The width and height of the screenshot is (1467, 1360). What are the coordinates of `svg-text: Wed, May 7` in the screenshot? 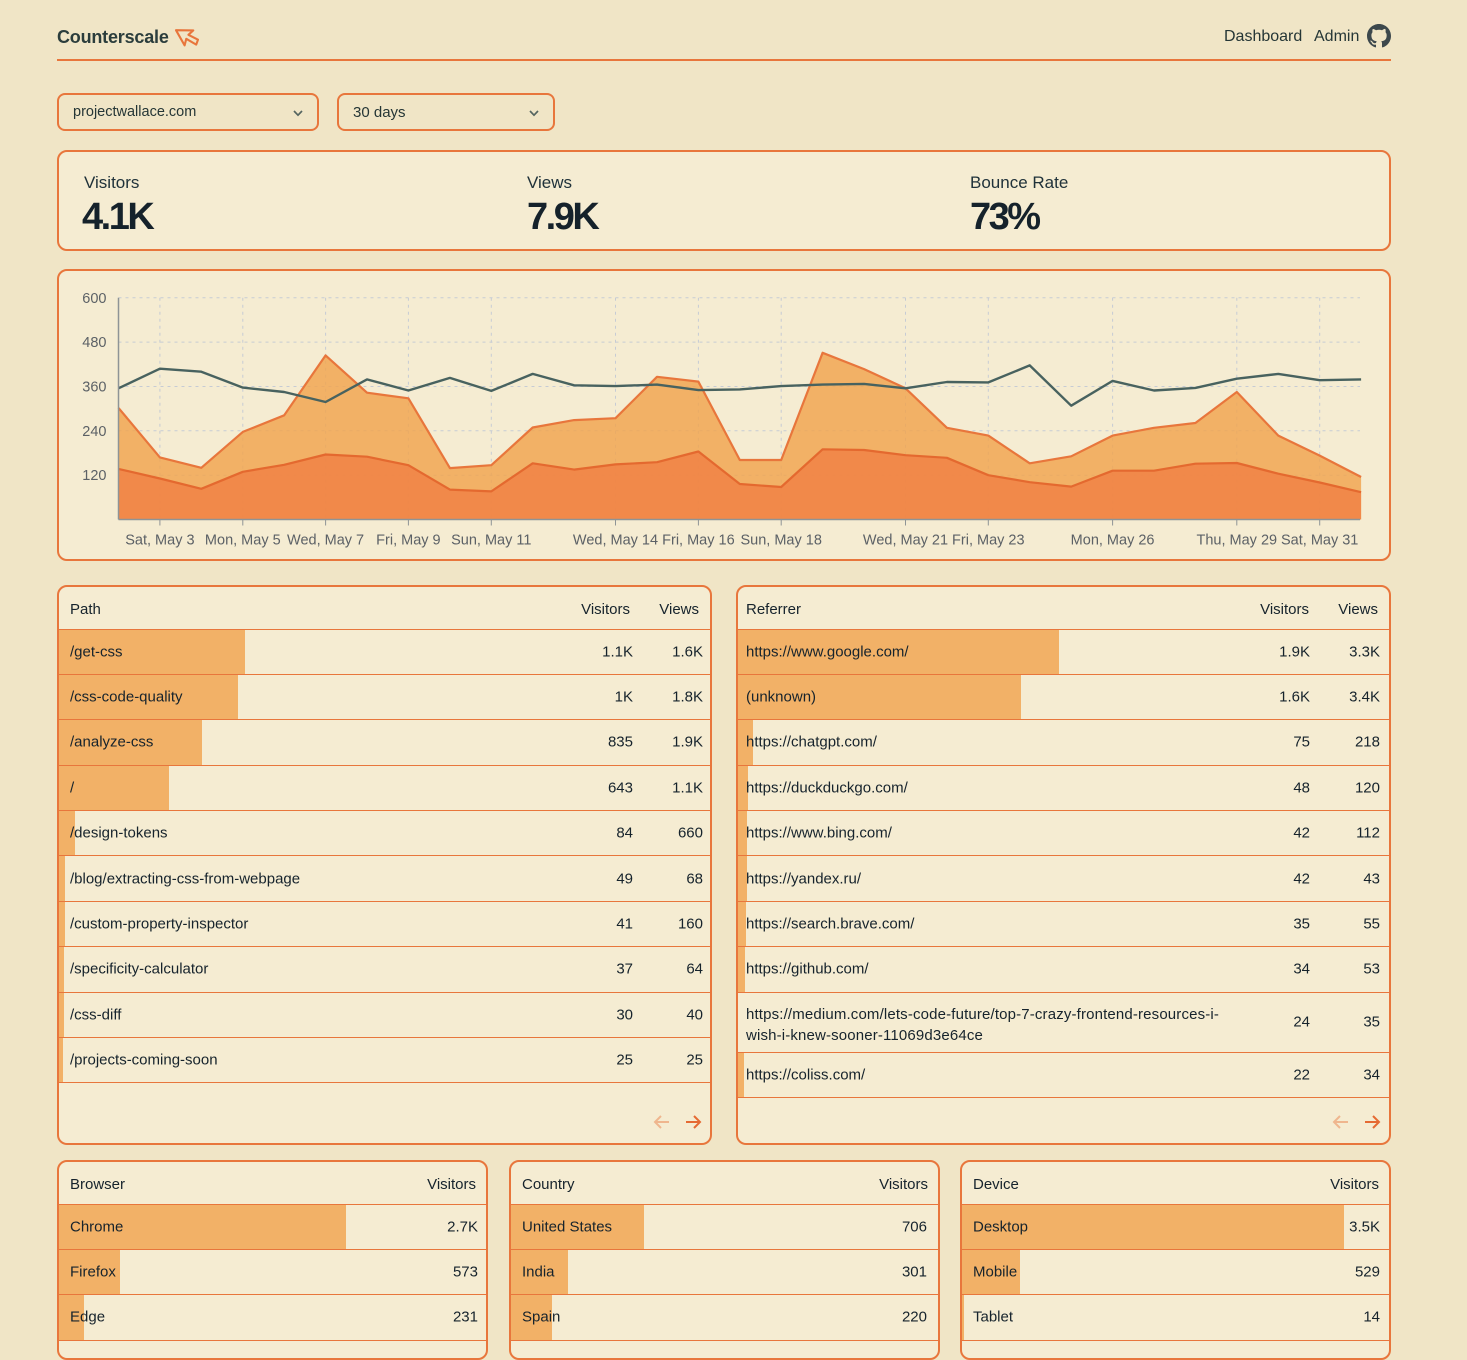 It's located at (325, 541).